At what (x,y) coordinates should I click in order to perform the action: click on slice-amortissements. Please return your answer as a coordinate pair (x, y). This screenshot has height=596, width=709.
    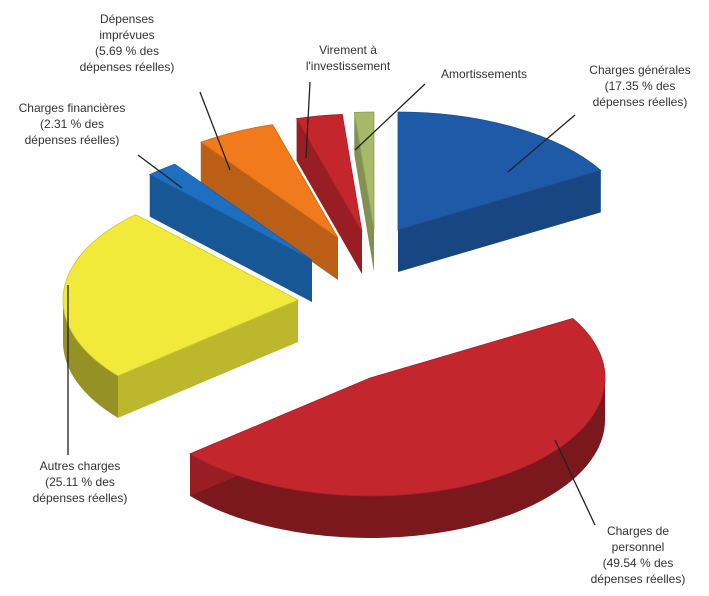
    Looking at the image, I should click on (364, 191).